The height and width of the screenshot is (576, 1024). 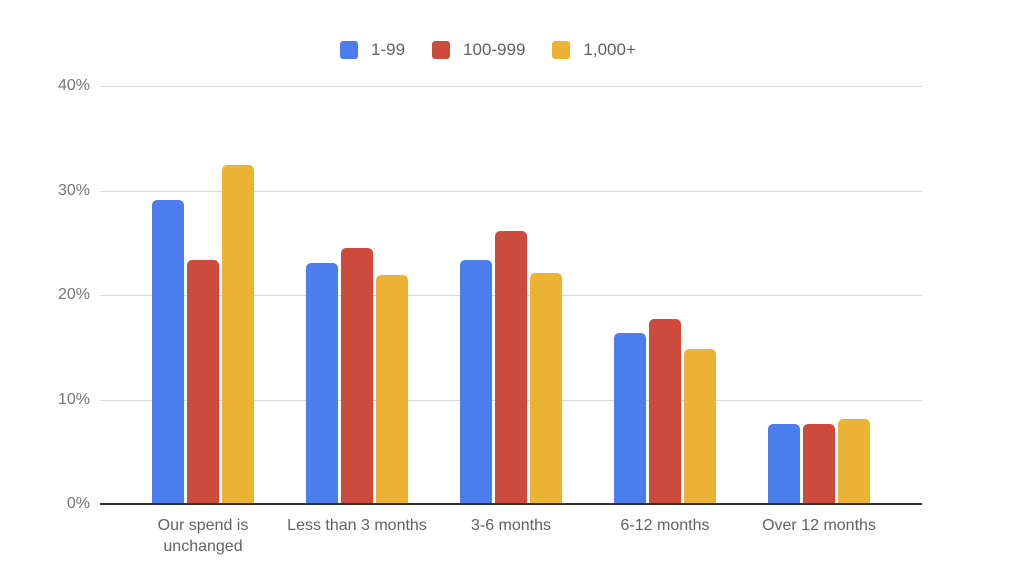 What do you see at coordinates (73, 294) in the screenshot?
I see `y-axis-tick-label: 20%` at bounding box center [73, 294].